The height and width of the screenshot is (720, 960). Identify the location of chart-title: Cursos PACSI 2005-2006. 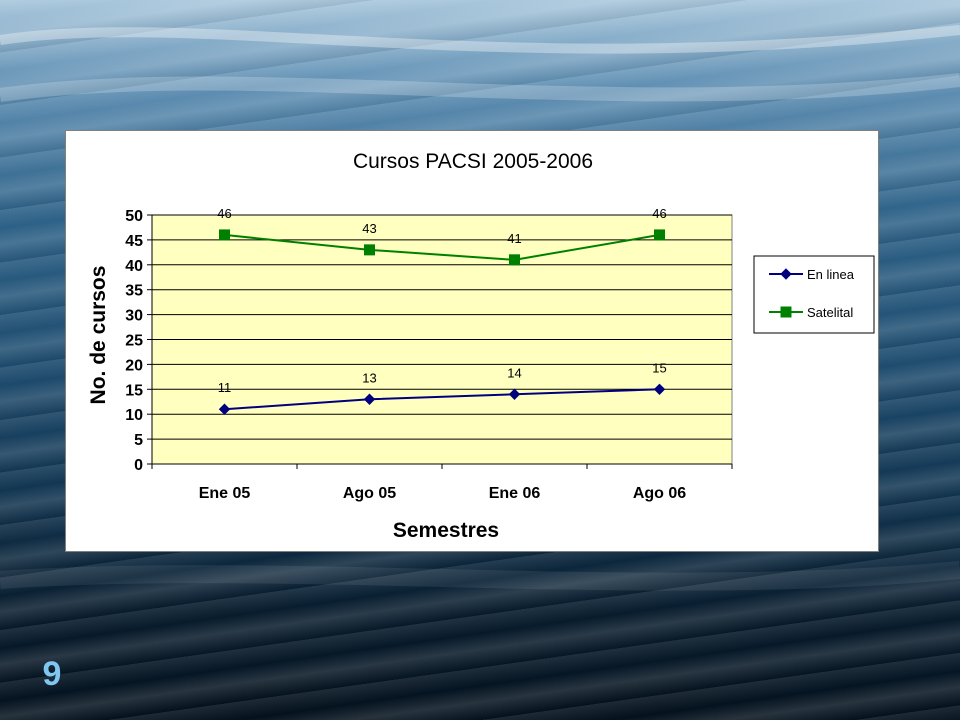
(473, 161).